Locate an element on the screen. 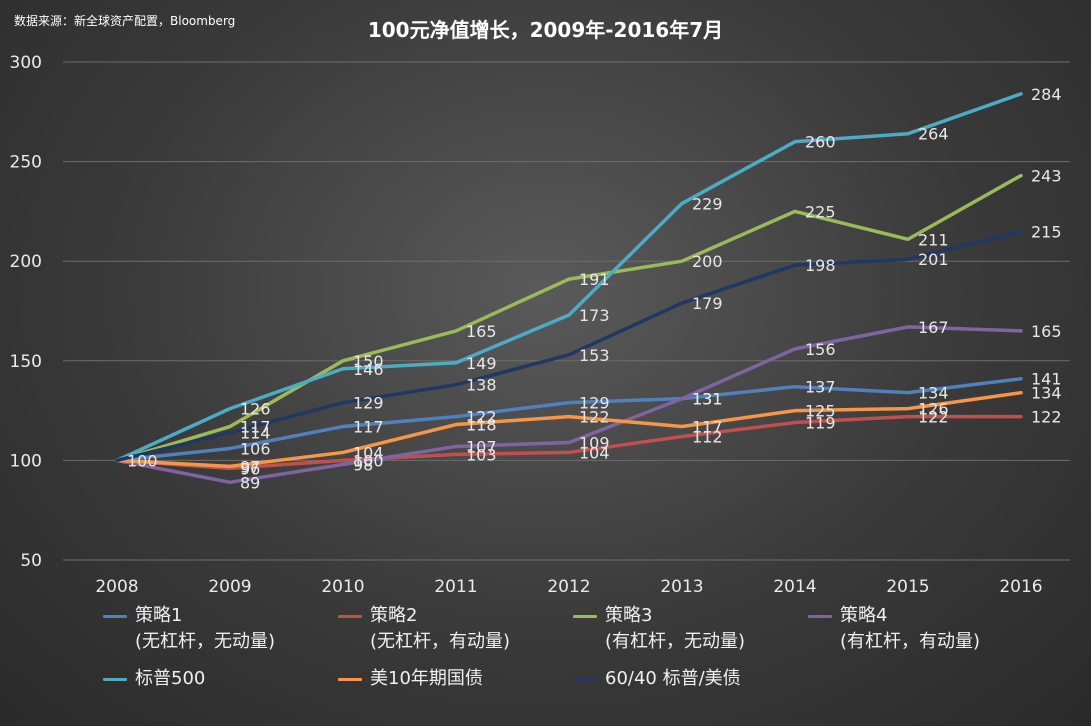 This screenshot has width=1091, height=726. data-label: 112 is located at coordinates (707, 436).